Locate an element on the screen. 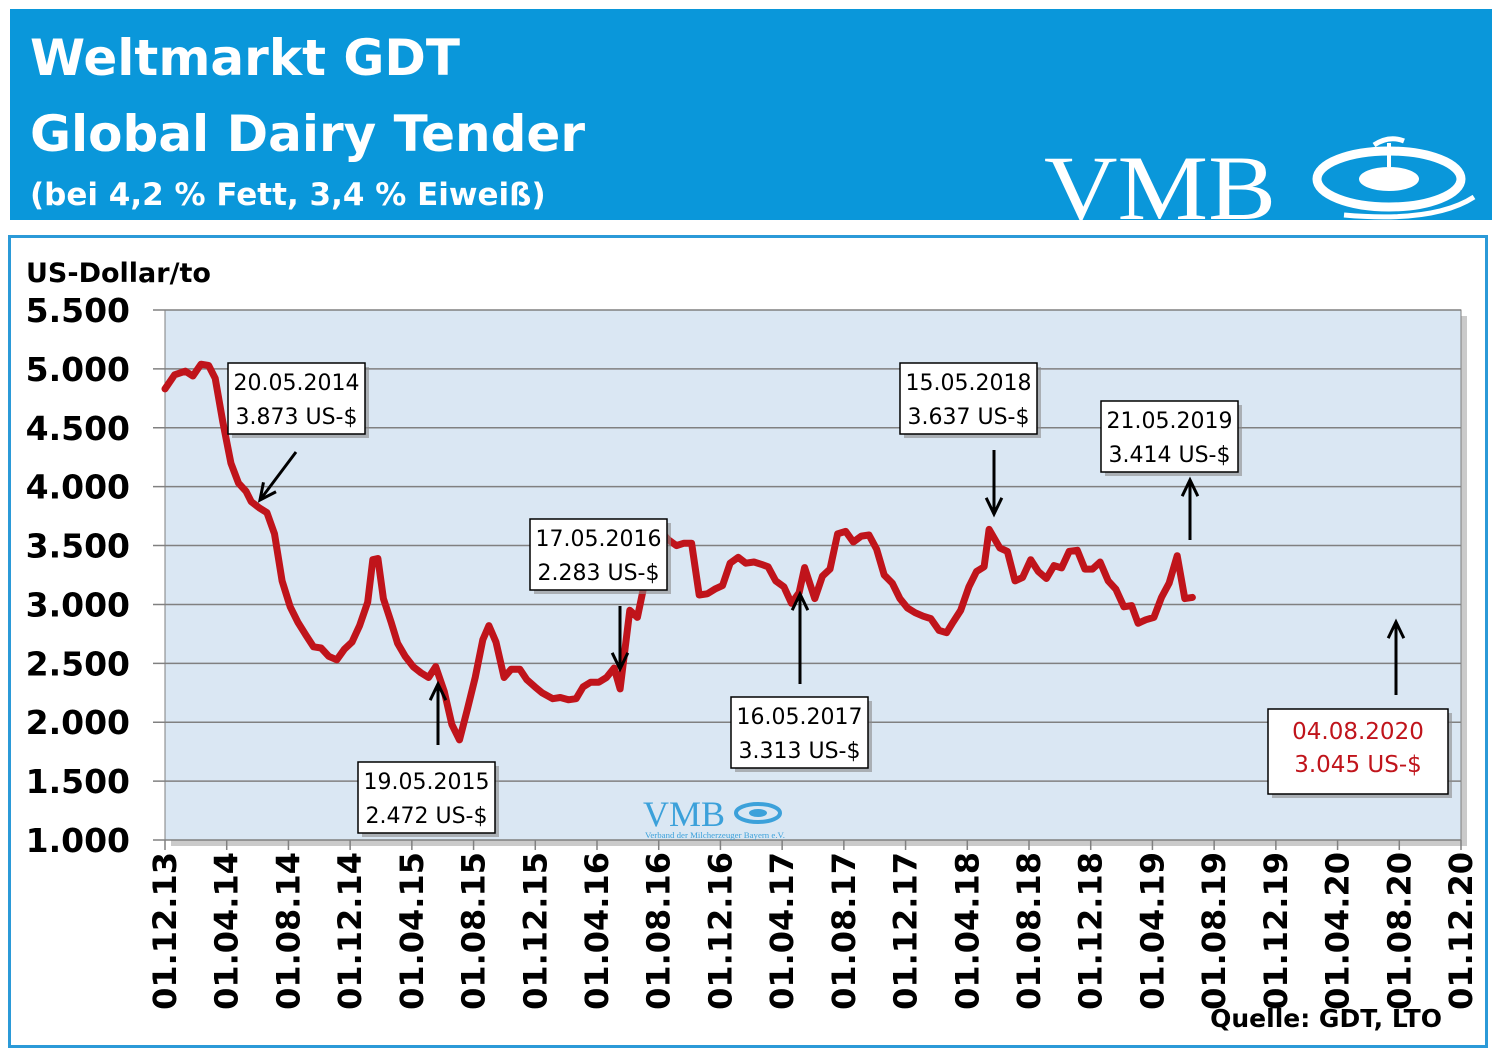  title-line-1: Weltmarkt GDT is located at coordinates (245, 58).